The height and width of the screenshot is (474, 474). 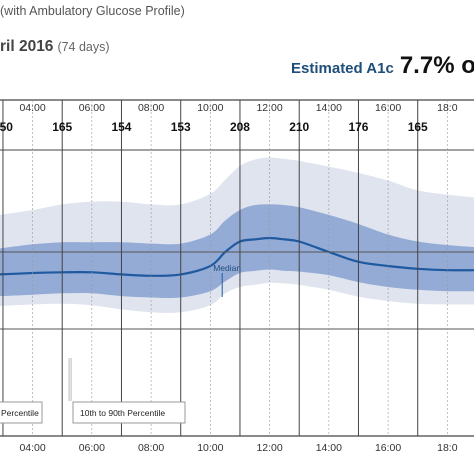 What do you see at coordinates (210, 448) in the screenshot?
I see `x-tick-label-bottom: 10:00` at bounding box center [210, 448].